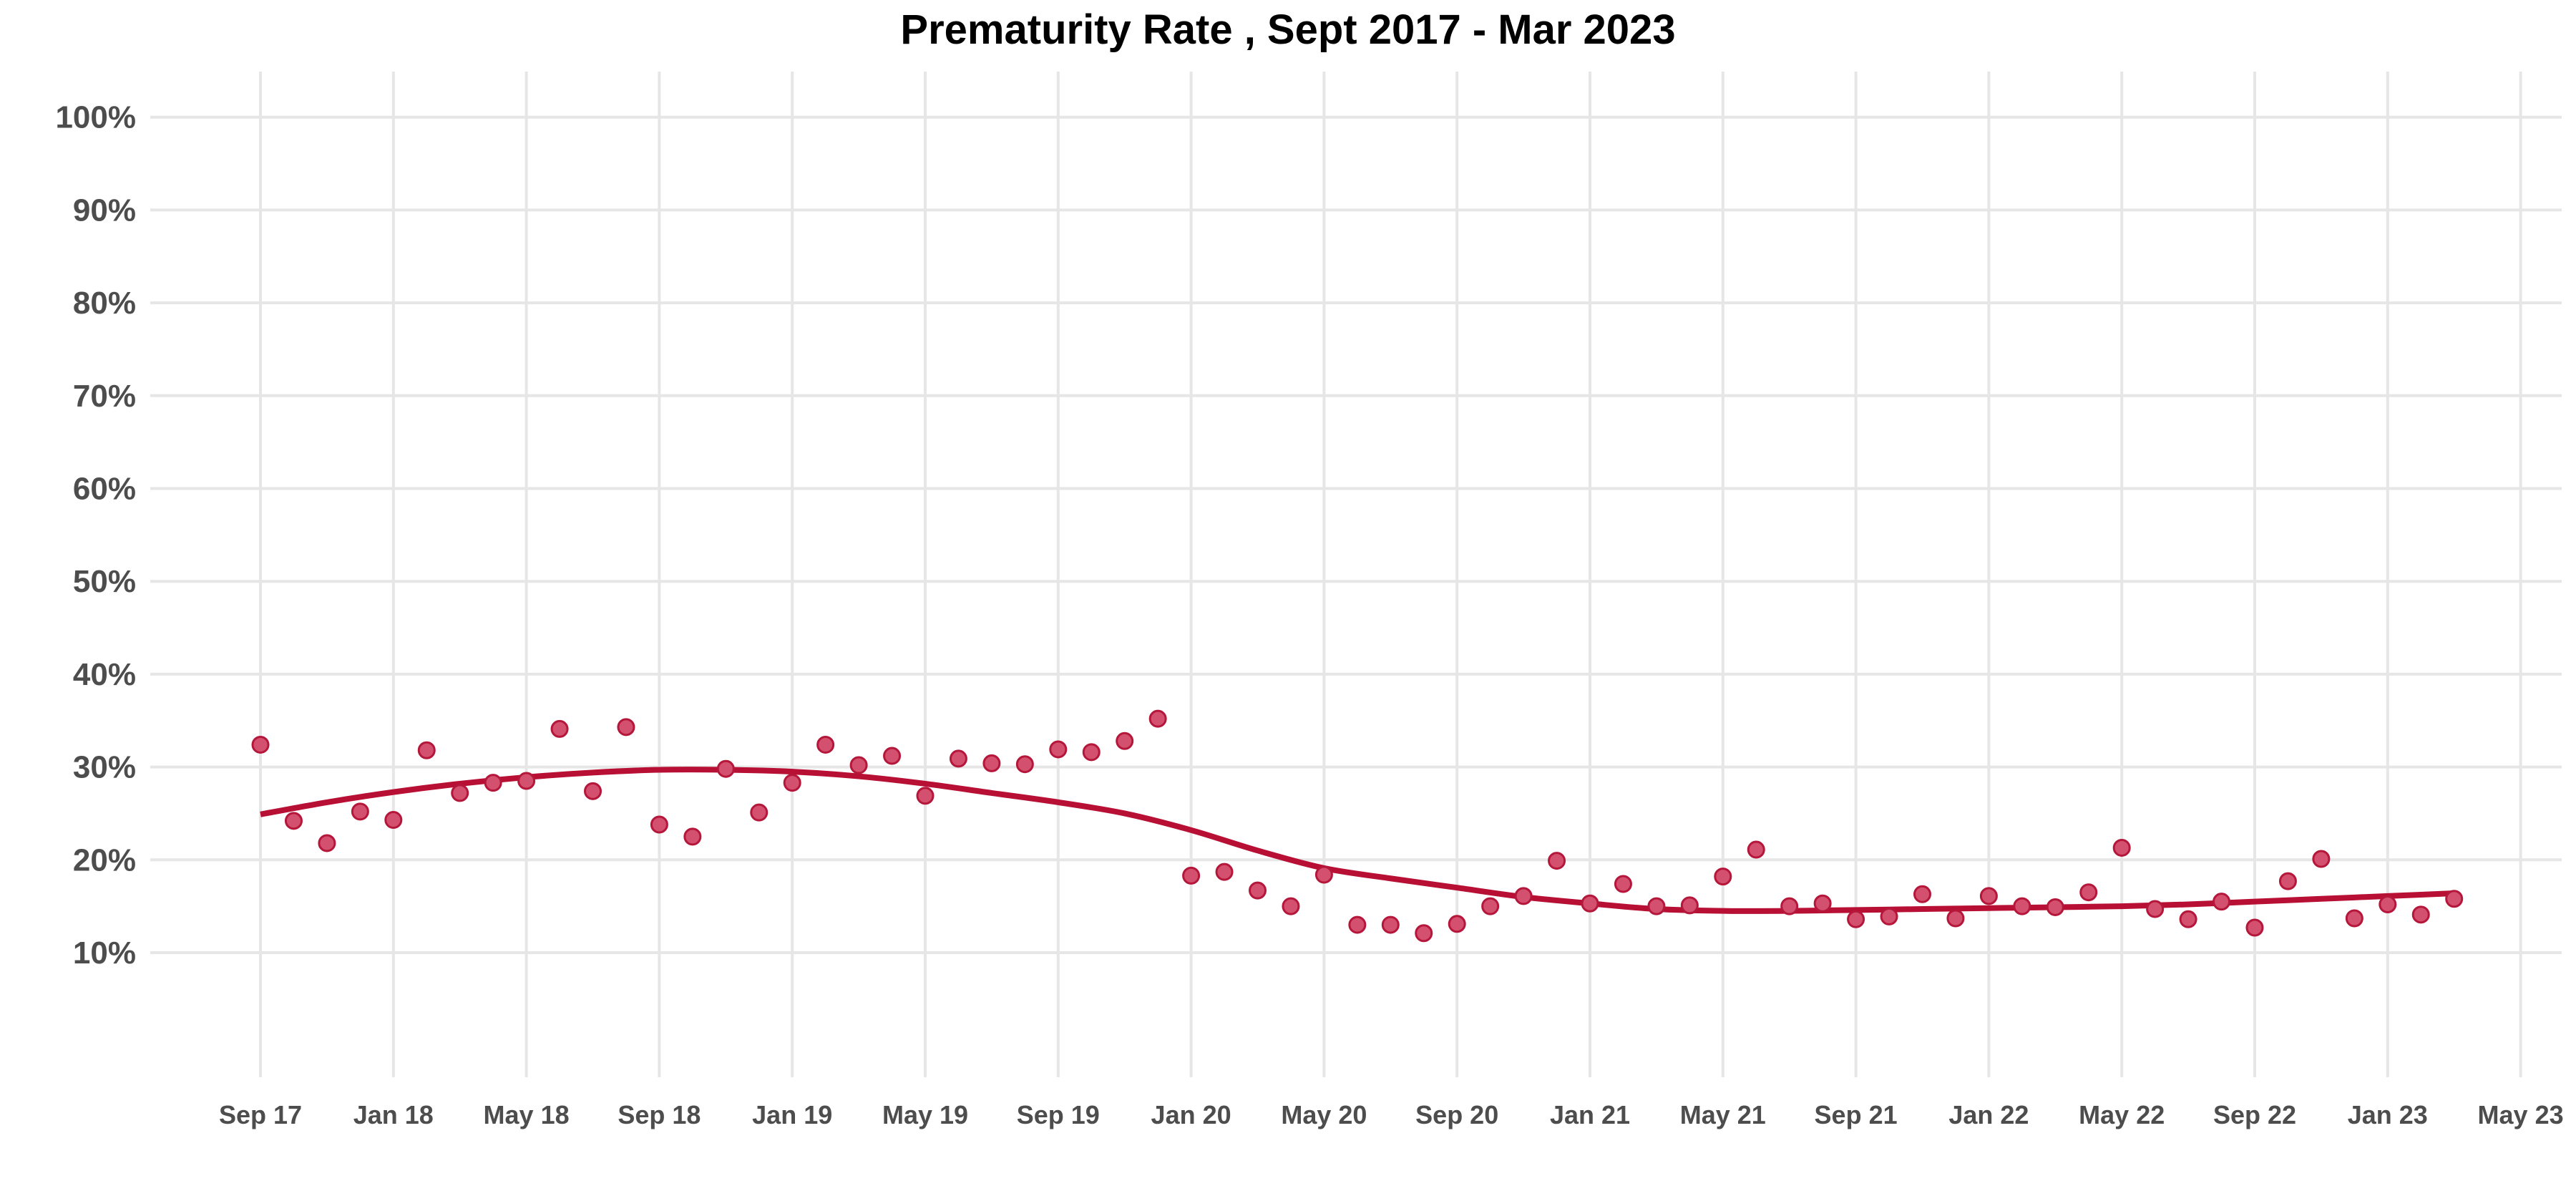 Image resolution: width=2576 pixels, height=1181 pixels. Describe the element at coordinates (1456, 1114) in the screenshot. I see `x-tick-label: Sep 20` at that location.